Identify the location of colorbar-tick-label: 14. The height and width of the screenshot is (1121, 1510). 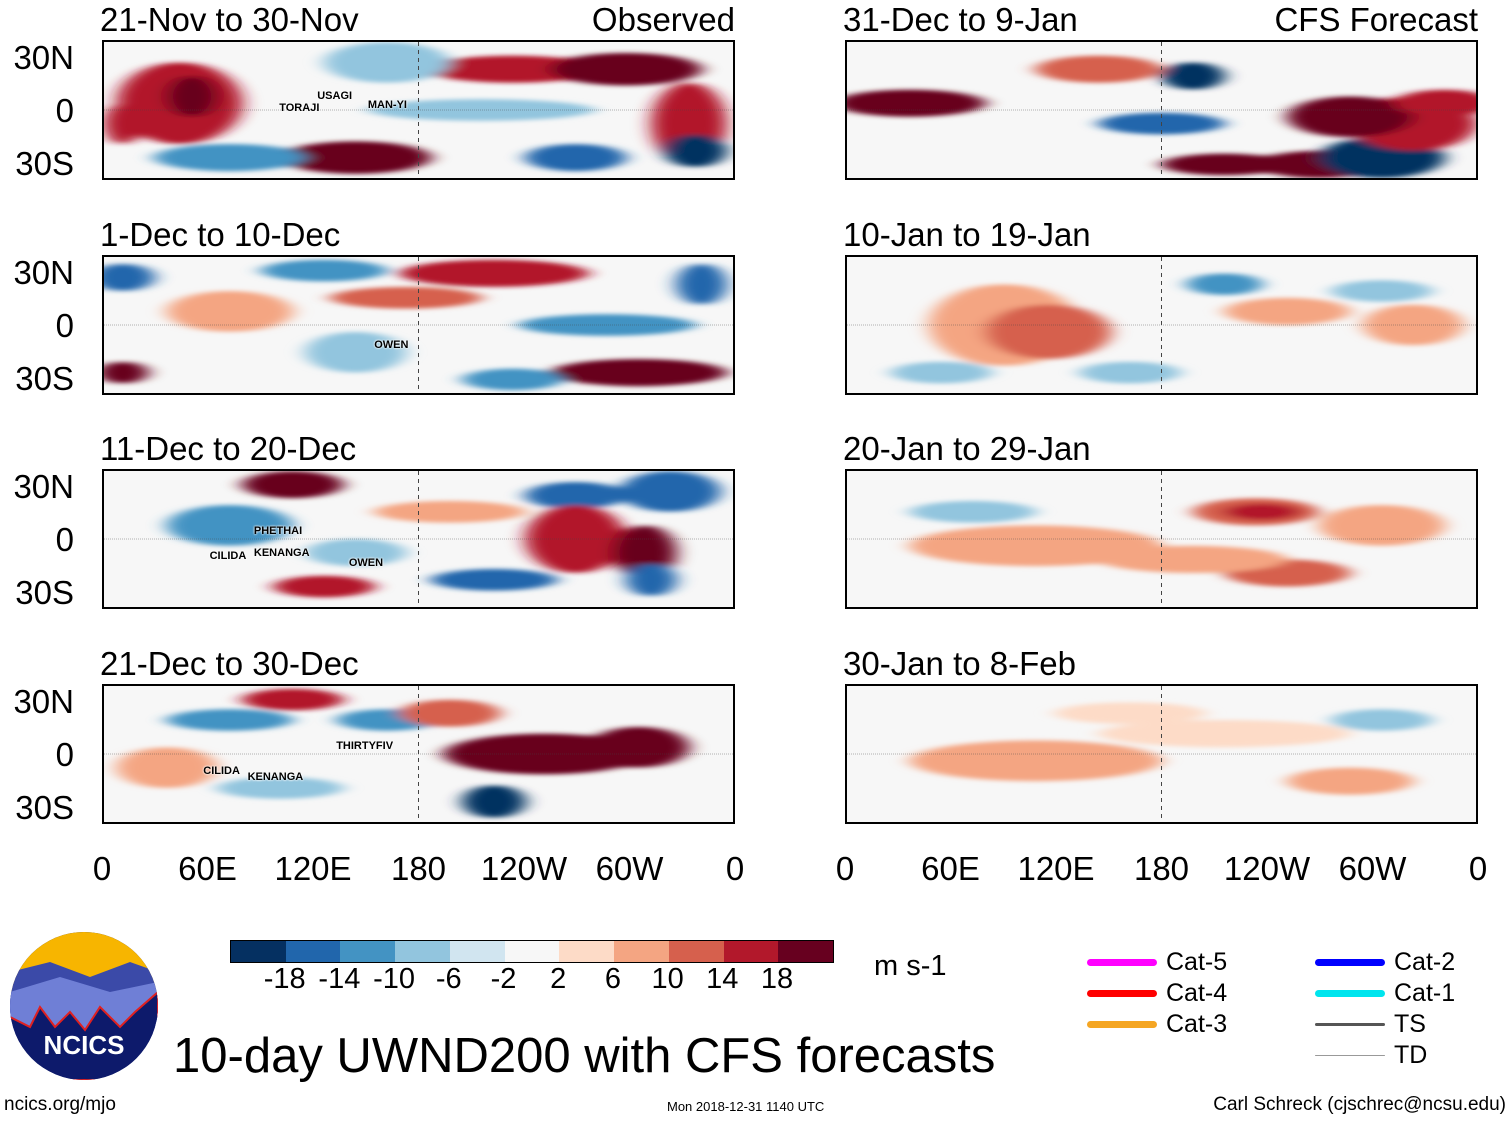
(722, 979).